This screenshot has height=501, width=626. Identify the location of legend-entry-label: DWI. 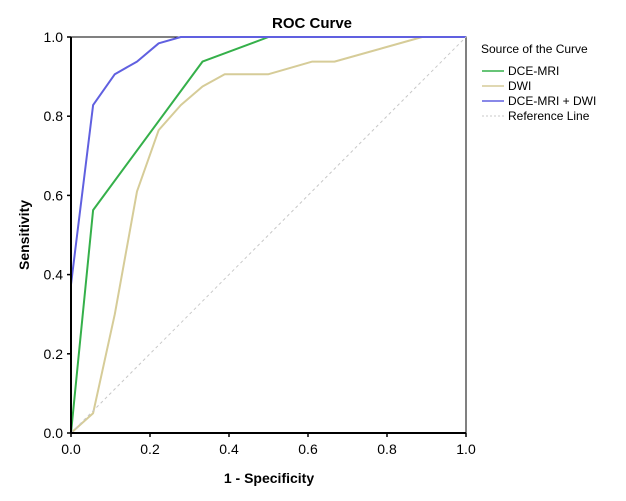
(519, 86).